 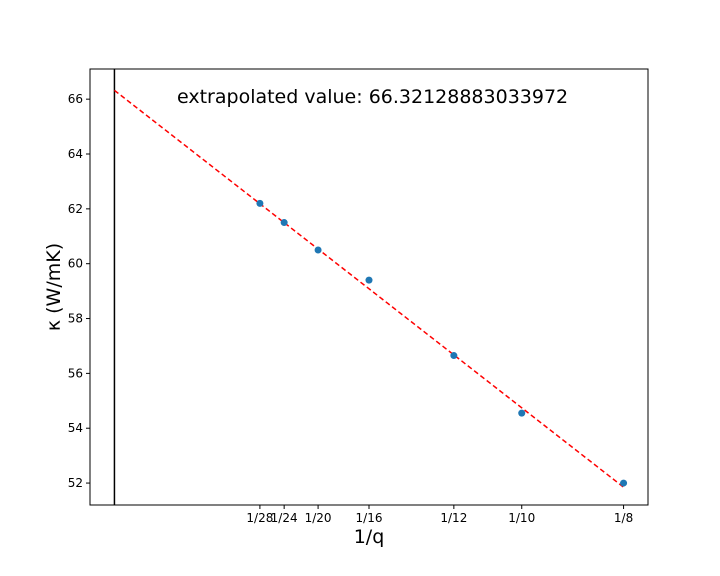 What do you see at coordinates (521, 518) in the screenshot?
I see `x-tick-label: 1/10` at bounding box center [521, 518].